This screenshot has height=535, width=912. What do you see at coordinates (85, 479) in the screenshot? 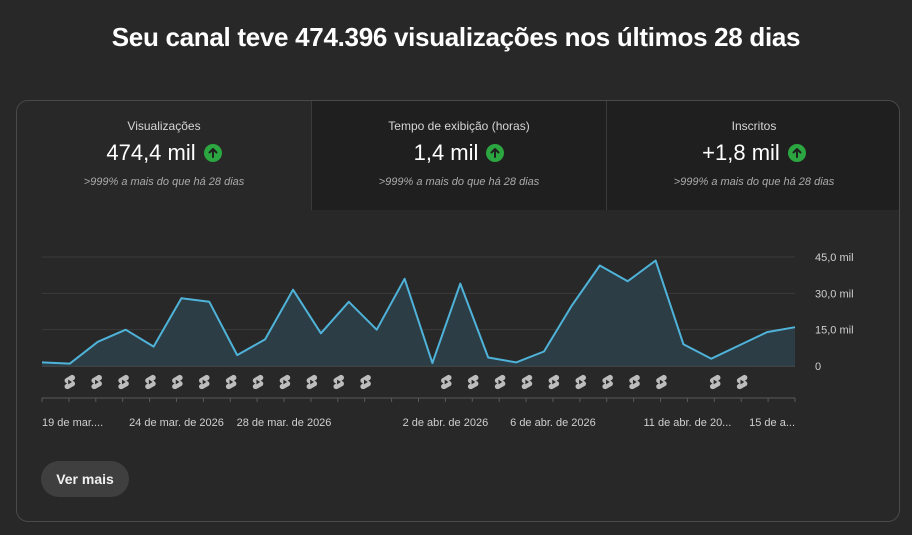
I see `see-more-button: Ver mais` at bounding box center [85, 479].